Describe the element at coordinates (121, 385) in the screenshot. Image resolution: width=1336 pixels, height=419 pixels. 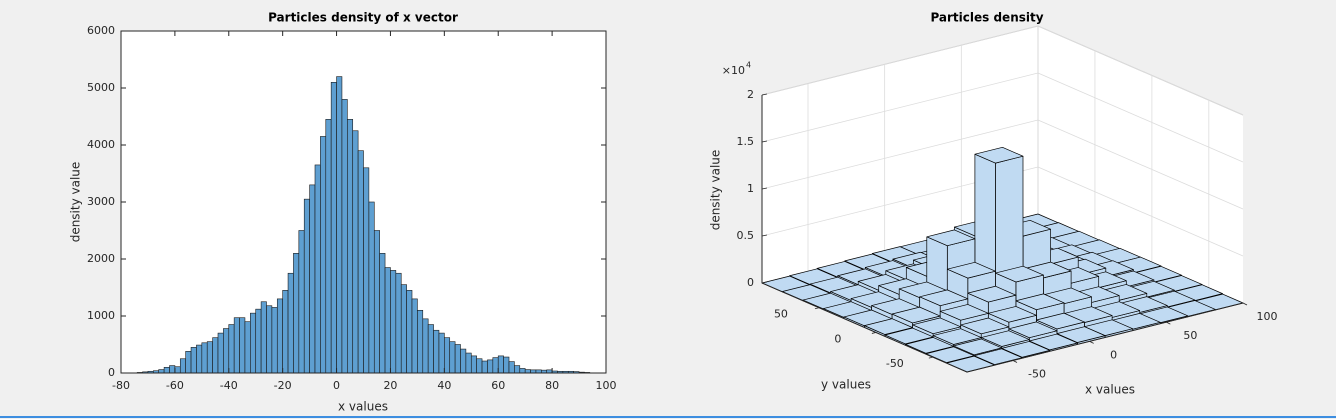
I see `x-tick-label: -80` at that location.